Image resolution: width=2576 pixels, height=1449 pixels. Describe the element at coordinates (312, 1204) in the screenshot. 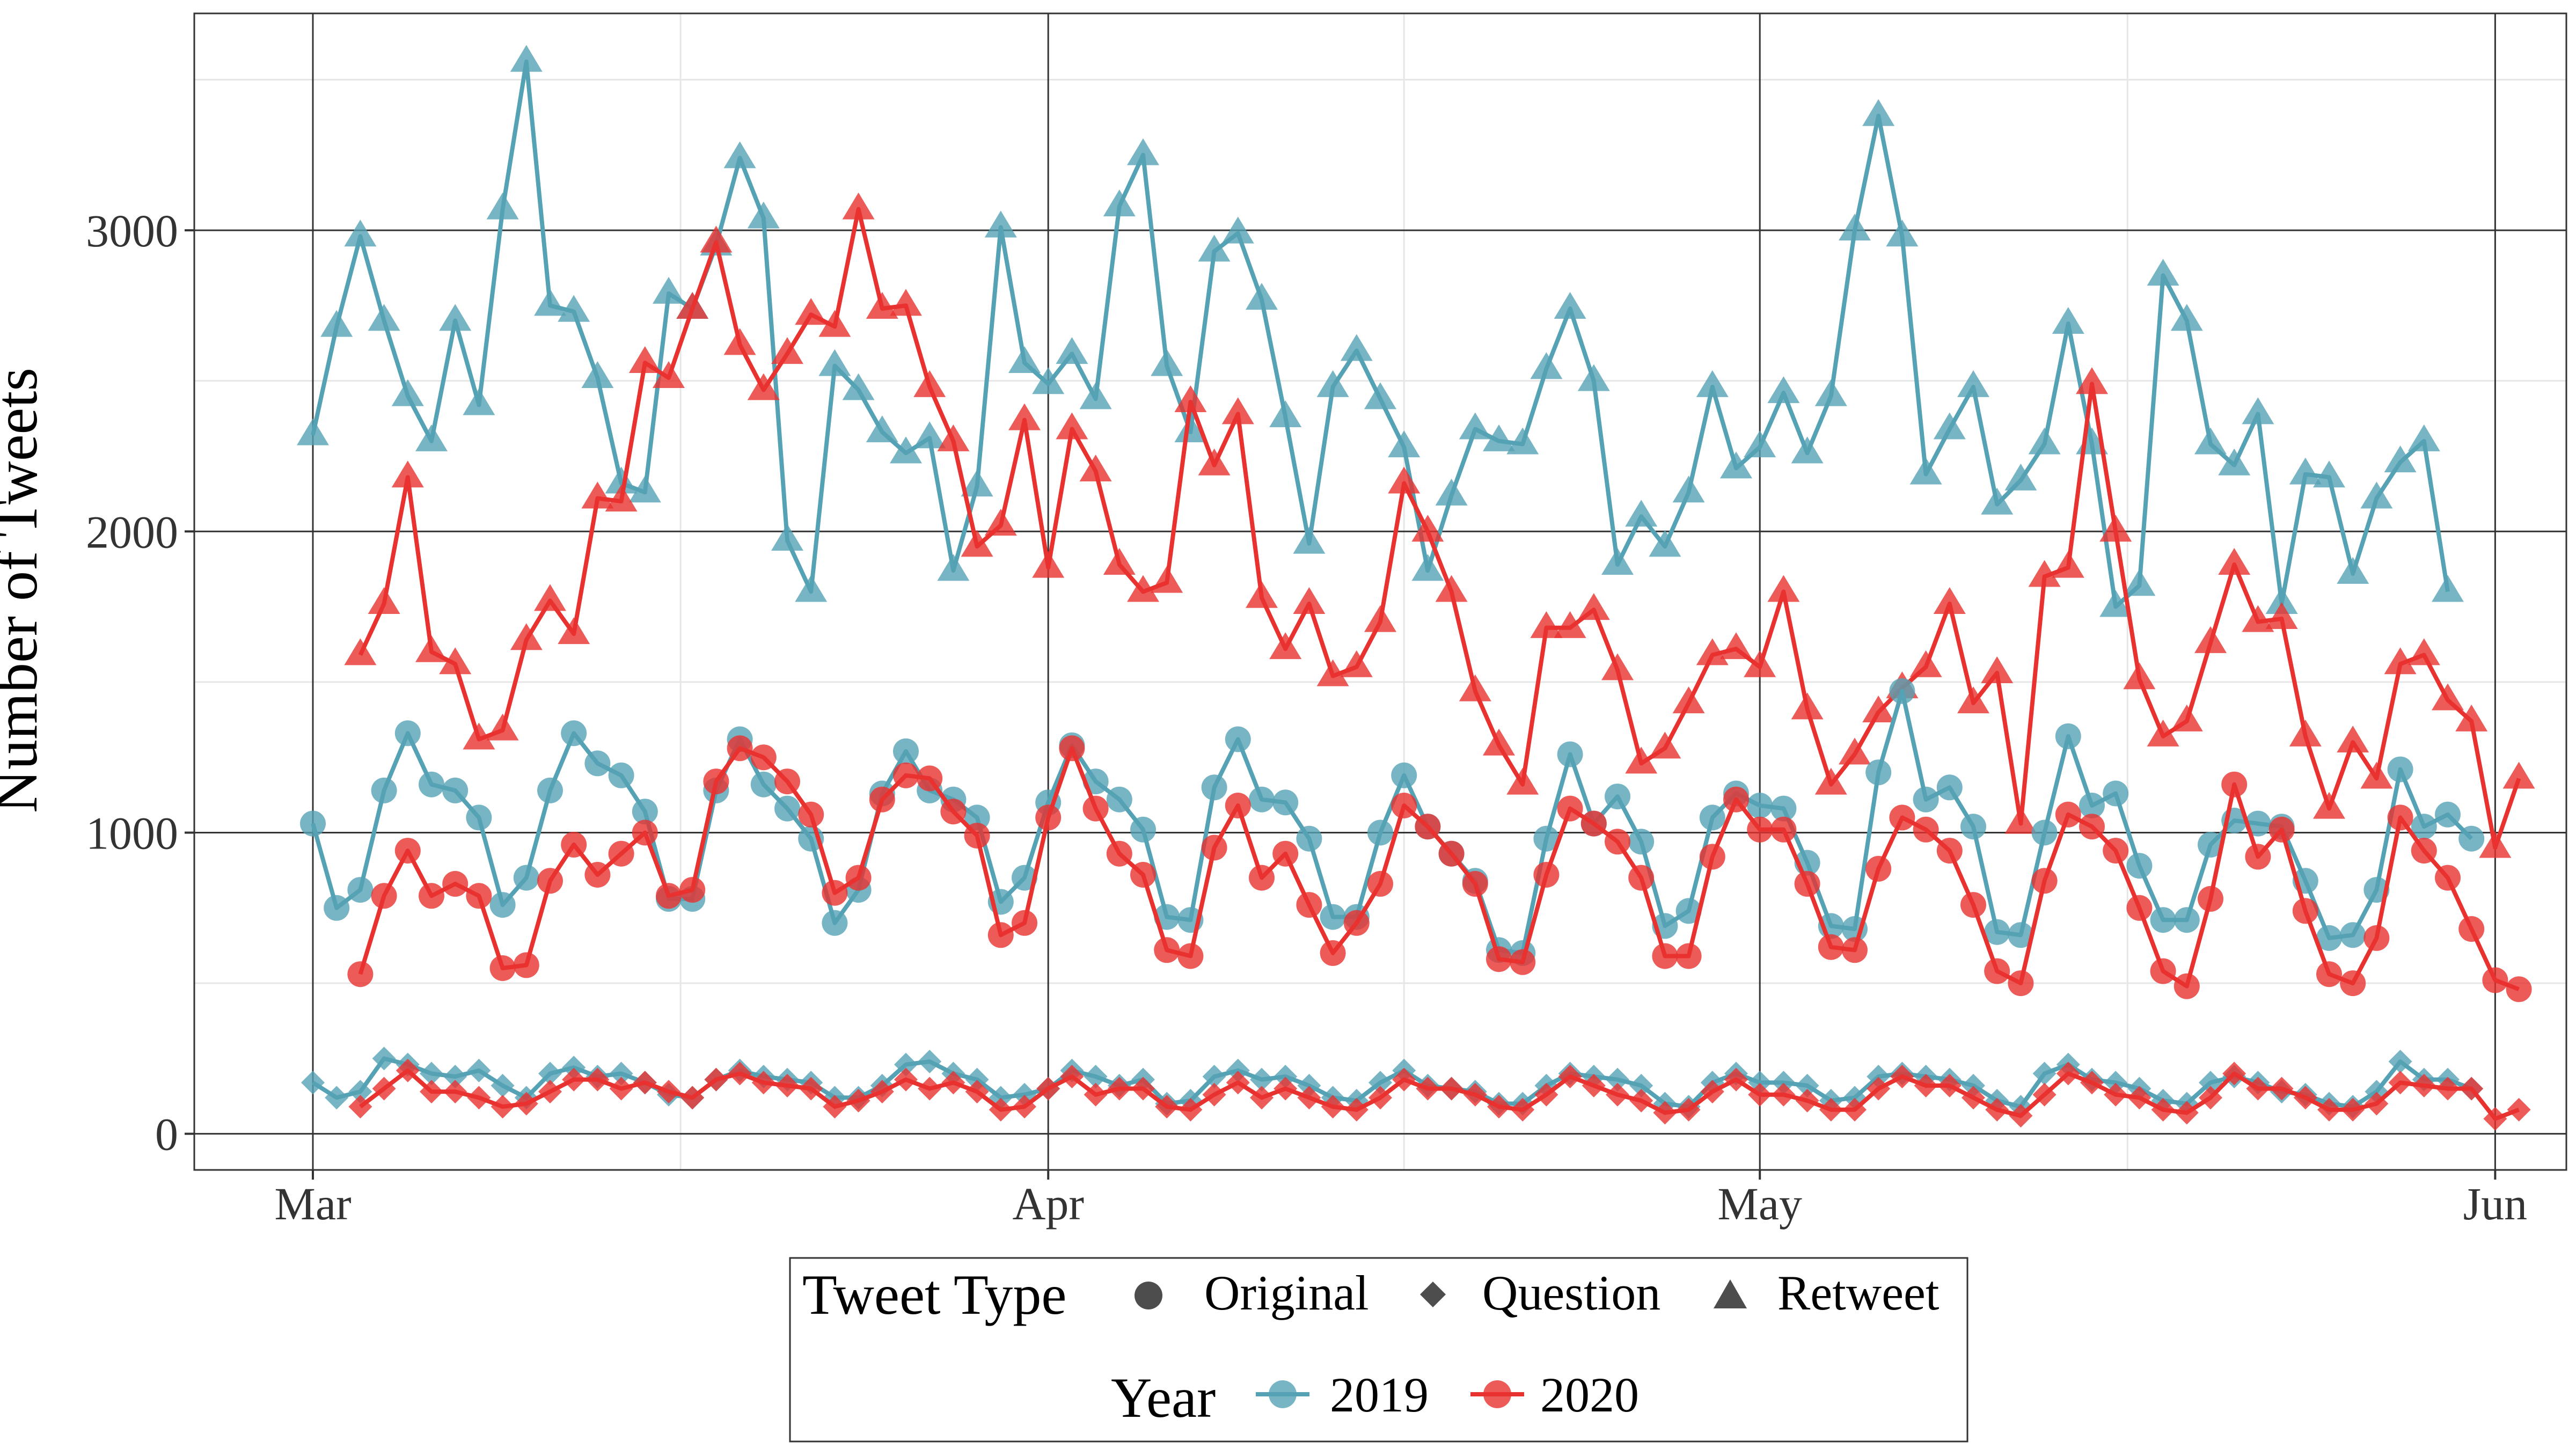

I see `x-tick-label: Mar` at that location.